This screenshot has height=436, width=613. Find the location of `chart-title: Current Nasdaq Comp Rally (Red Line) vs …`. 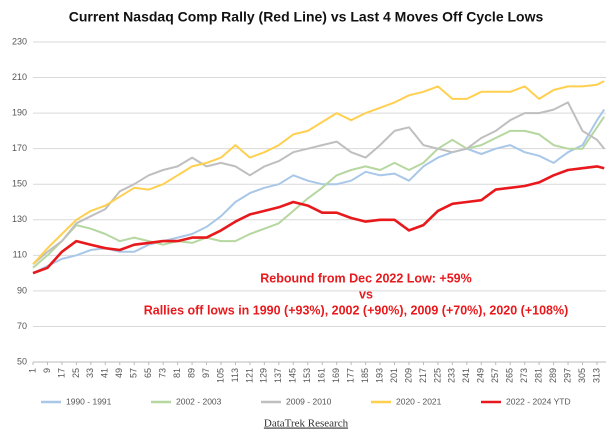

chart-title: Current Nasdaq Comp Rally (Red Line) vs … is located at coordinates (306, 17).